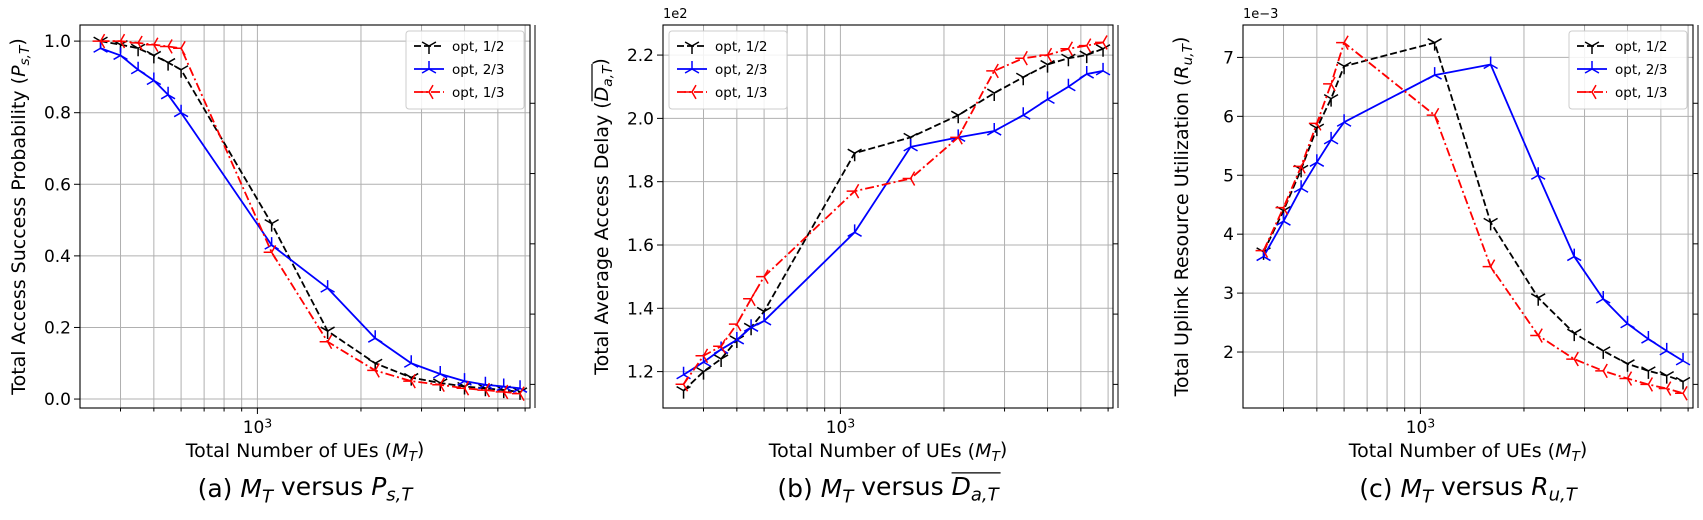 The height and width of the screenshot is (520, 1703). I want to click on y-axis-label: Total Average Access Delay (Da,T​), so click(602, 217).